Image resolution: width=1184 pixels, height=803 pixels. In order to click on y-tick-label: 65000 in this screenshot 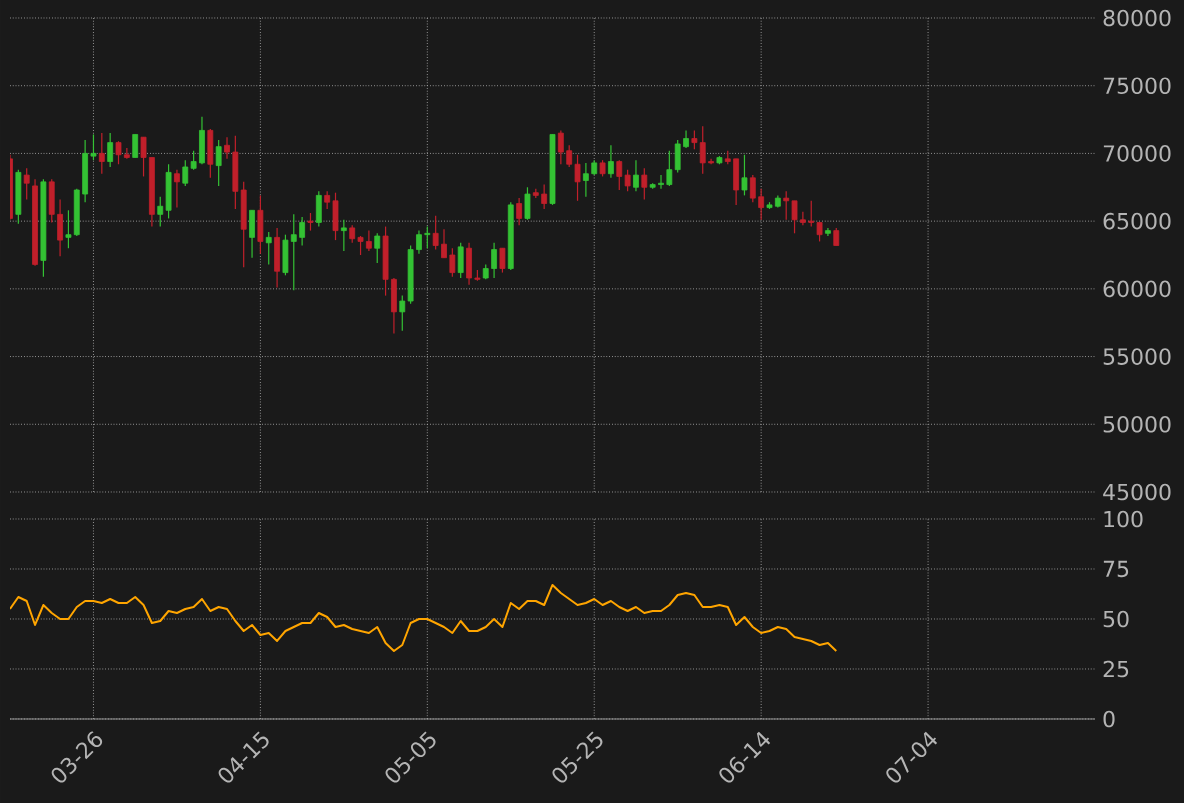, I will do `click(1137, 221)`.